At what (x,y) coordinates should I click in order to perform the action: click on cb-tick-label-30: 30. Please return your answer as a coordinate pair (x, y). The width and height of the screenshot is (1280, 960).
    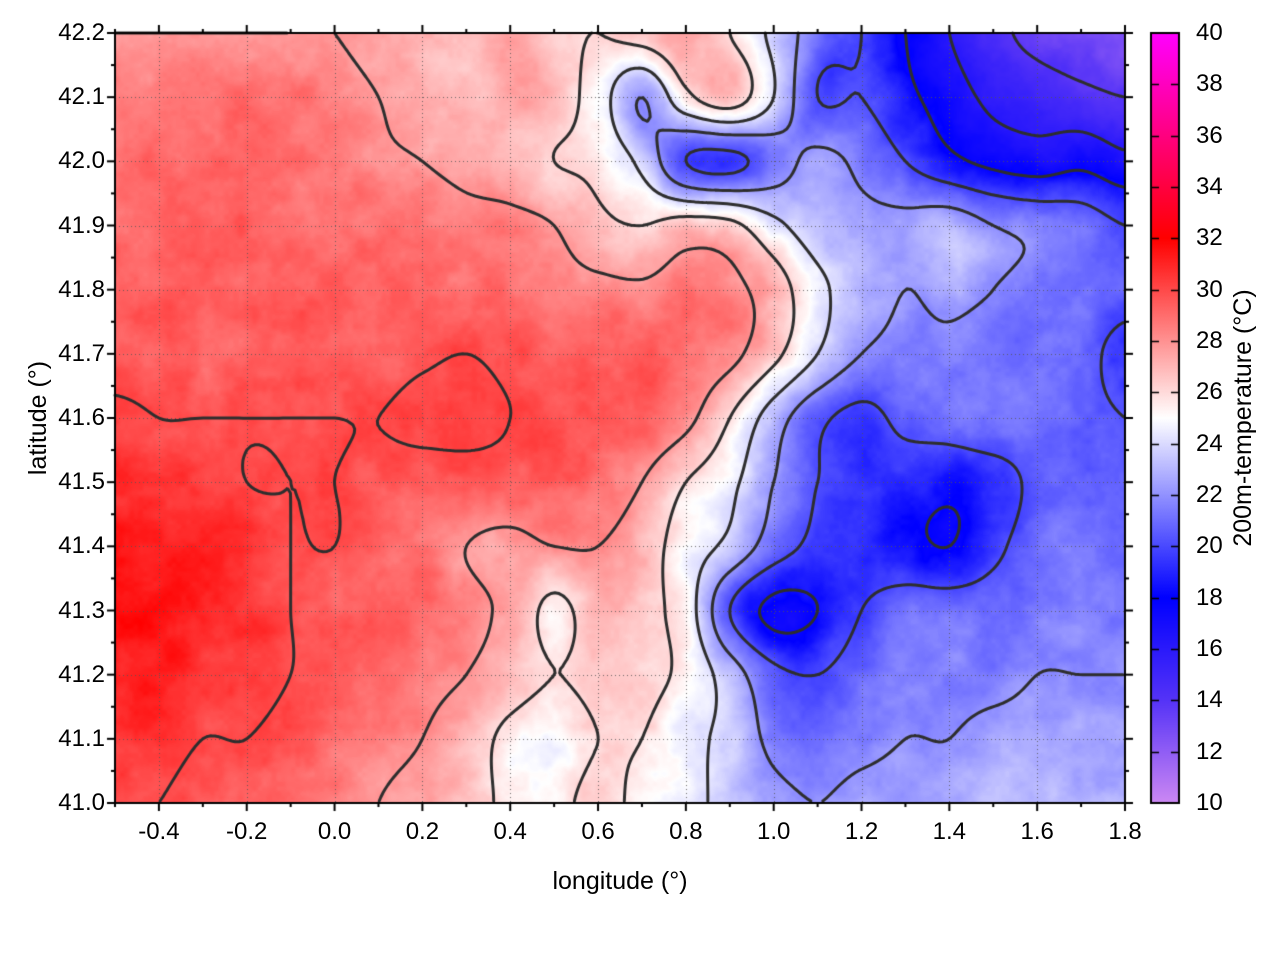
    Looking at the image, I should click on (1209, 289).